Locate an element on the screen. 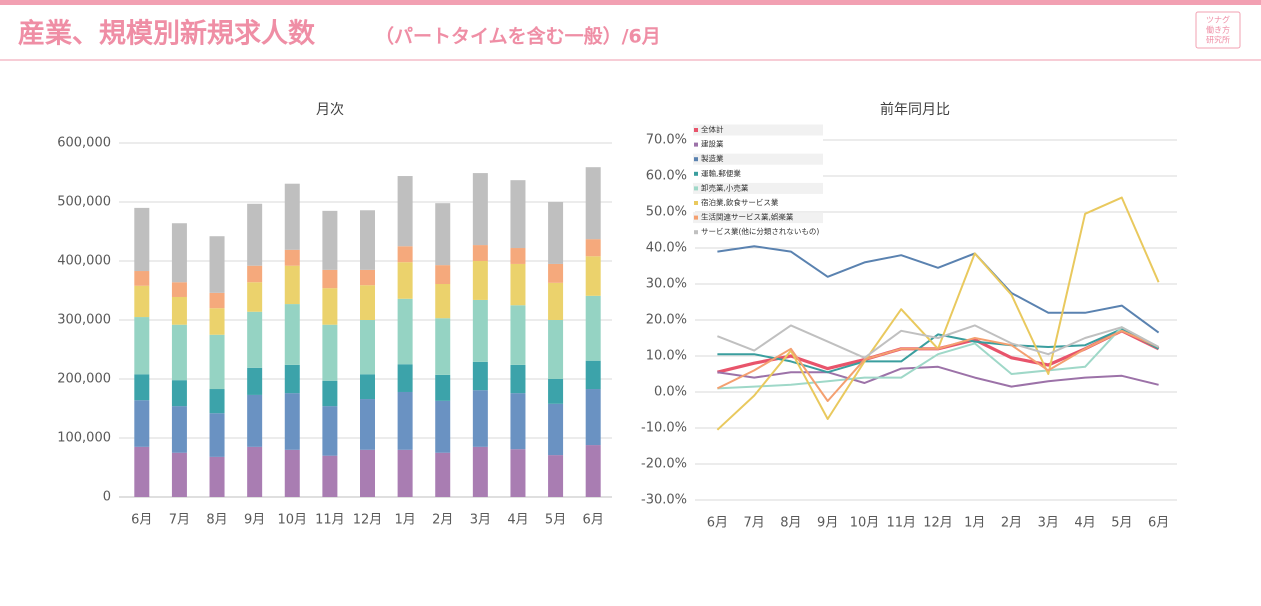 The image size is (1261, 606). y-tick-label: 20.0% is located at coordinates (666, 320).